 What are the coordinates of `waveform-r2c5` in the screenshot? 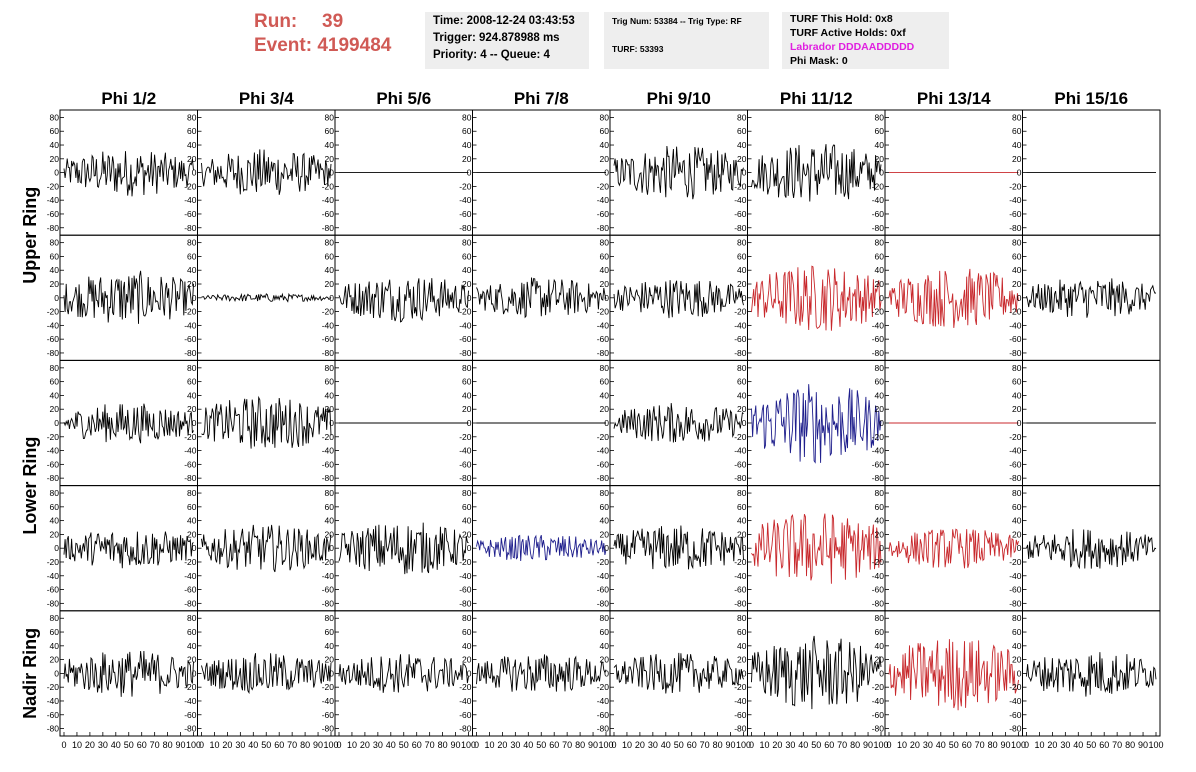 It's located at (678, 299).